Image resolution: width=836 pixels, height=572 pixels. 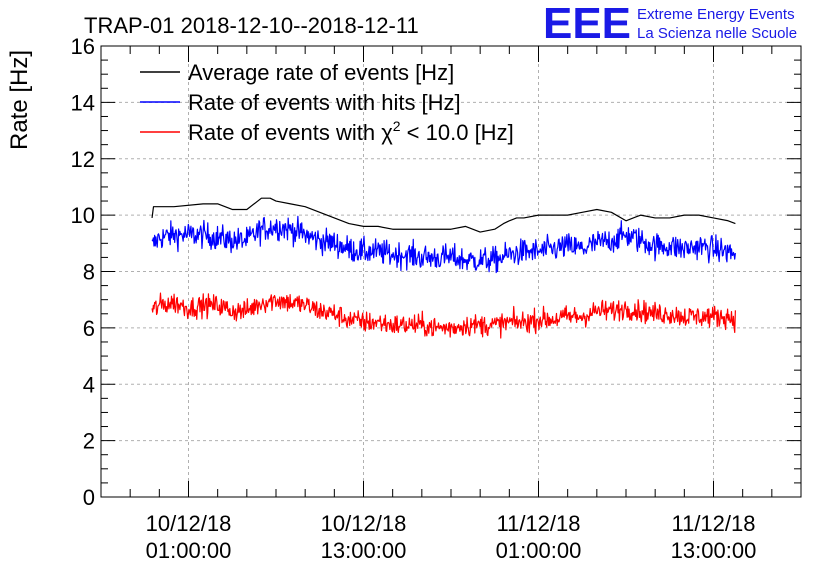 What do you see at coordinates (83, 46) in the screenshot?
I see `y-tick-label: 16` at bounding box center [83, 46].